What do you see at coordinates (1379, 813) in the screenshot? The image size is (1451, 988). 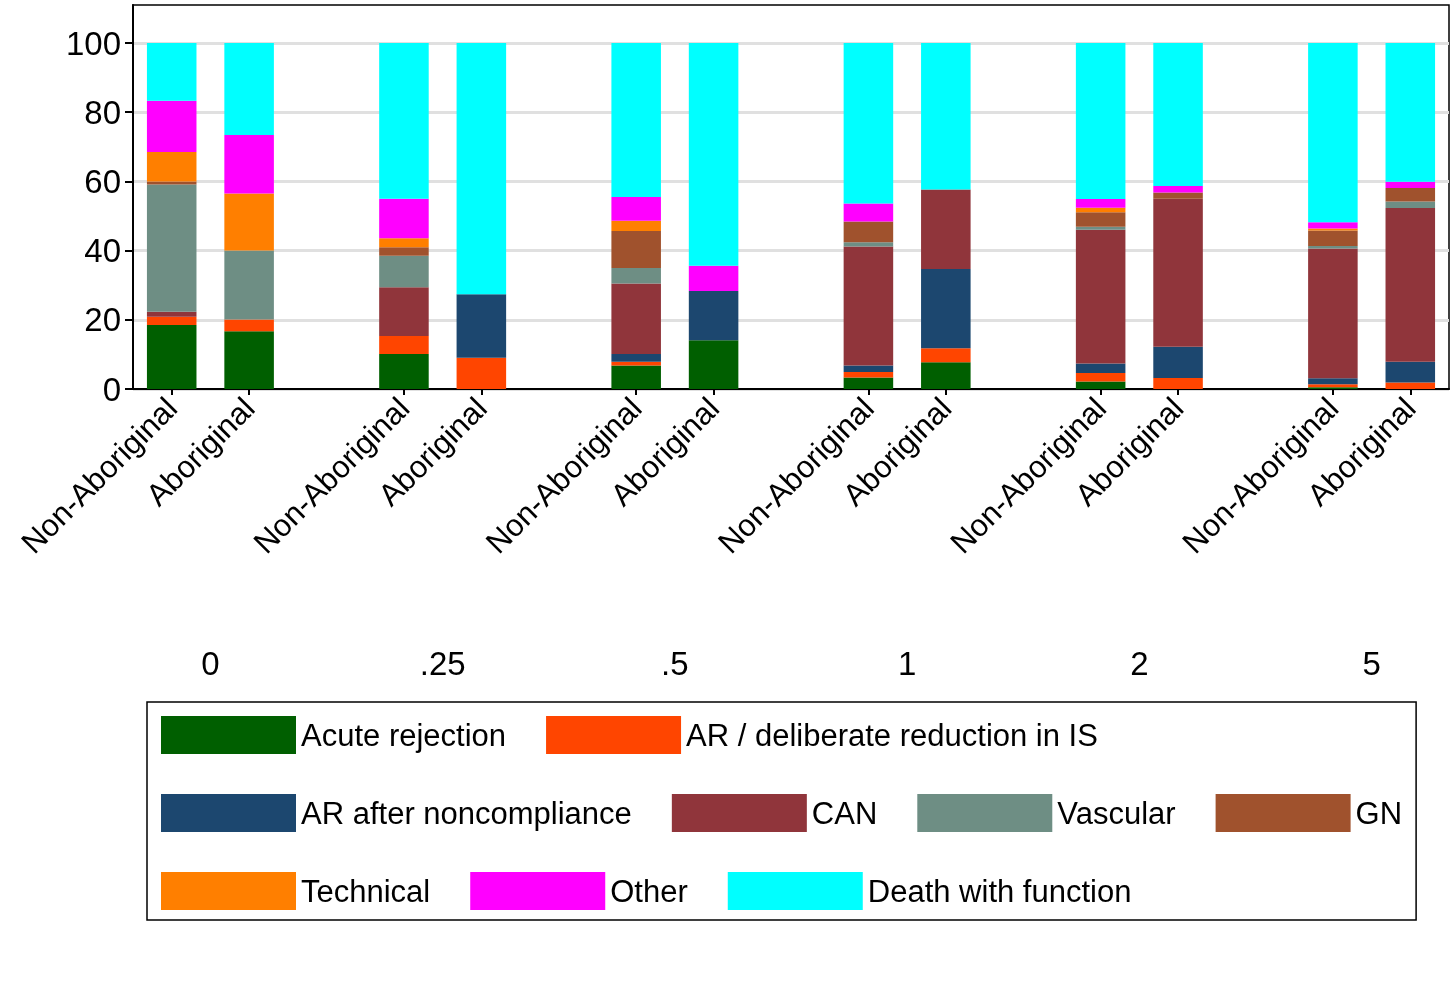 I see `legend-label: GN` at bounding box center [1379, 813].